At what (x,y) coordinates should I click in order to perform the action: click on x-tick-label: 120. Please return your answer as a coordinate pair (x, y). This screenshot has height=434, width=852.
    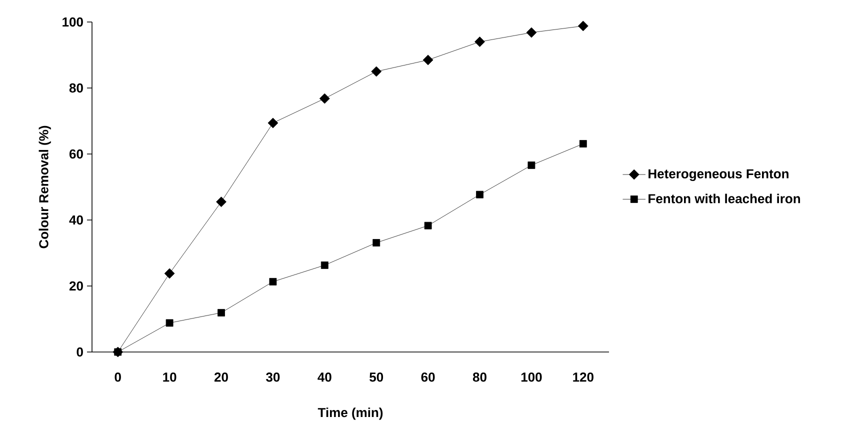
    Looking at the image, I should click on (583, 377).